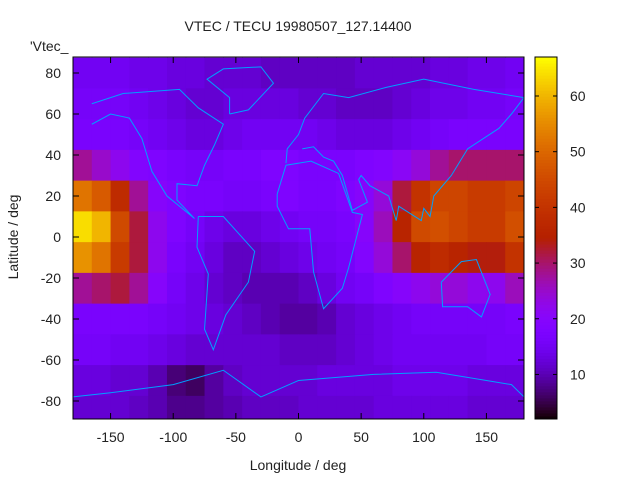  What do you see at coordinates (173, 437) in the screenshot?
I see `x-tick-label: -100` at bounding box center [173, 437].